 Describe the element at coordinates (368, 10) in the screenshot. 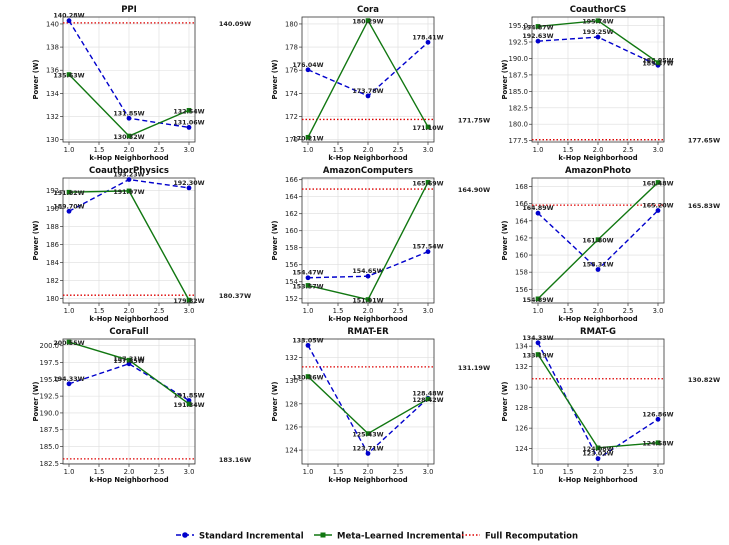

I see `chart-title: Cora` at that location.